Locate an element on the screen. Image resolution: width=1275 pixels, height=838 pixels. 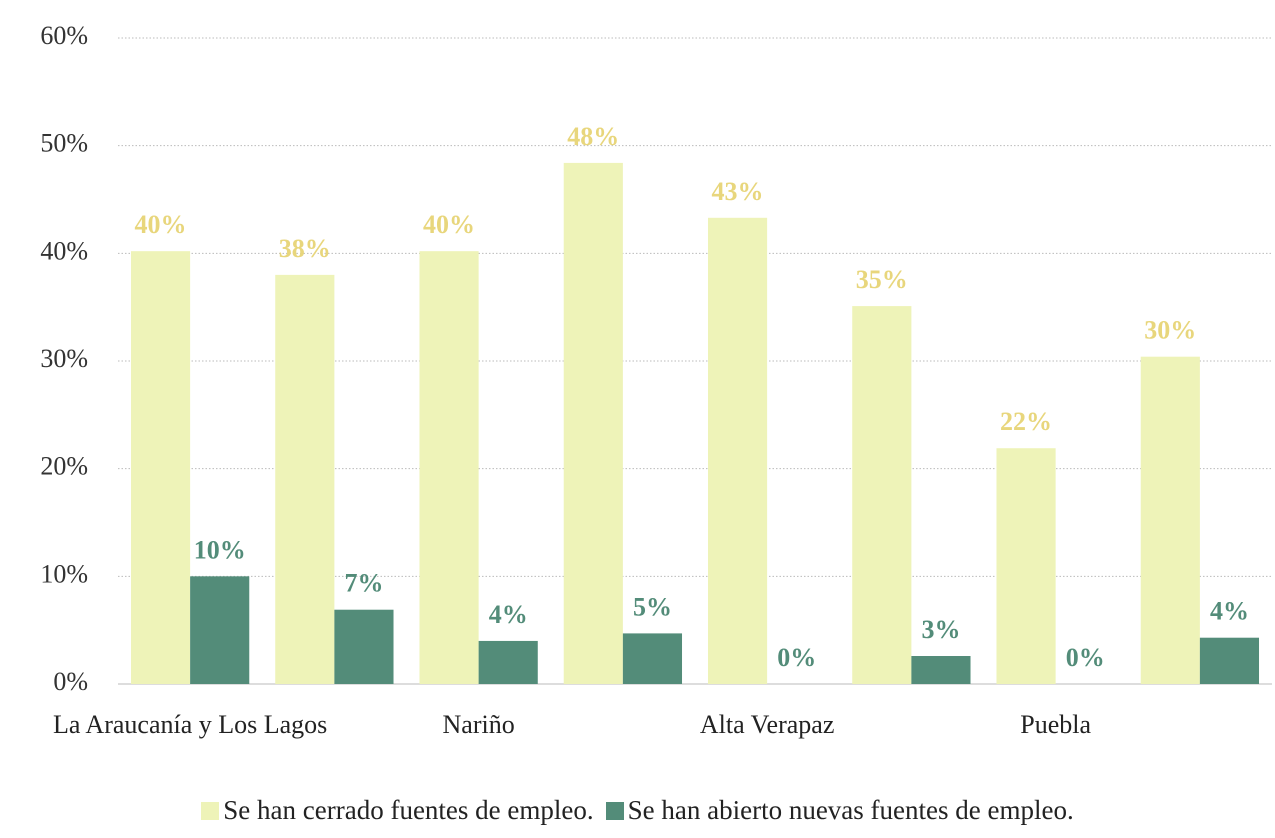
data-label: 10% is located at coordinates (220, 549).